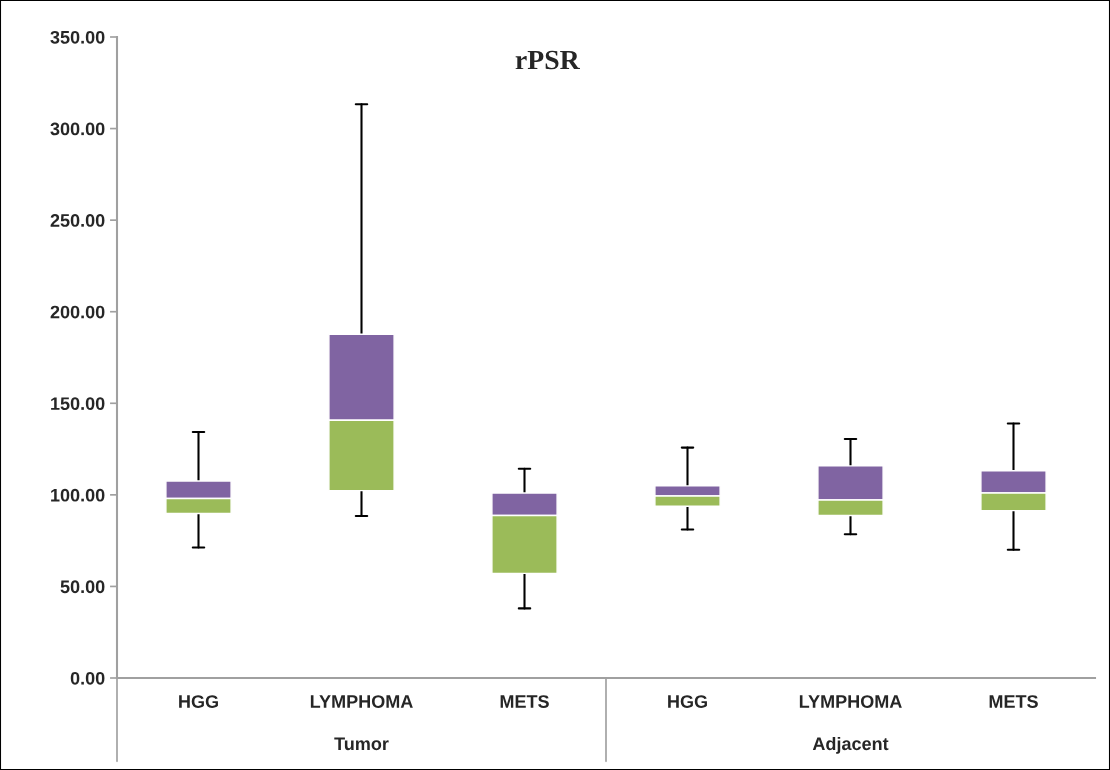 The width and height of the screenshot is (1110, 770). What do you see at coordinates (87, 678) in the screenshot?
I see `y-tick-label: 0.00` at bounding box center [87, 678].